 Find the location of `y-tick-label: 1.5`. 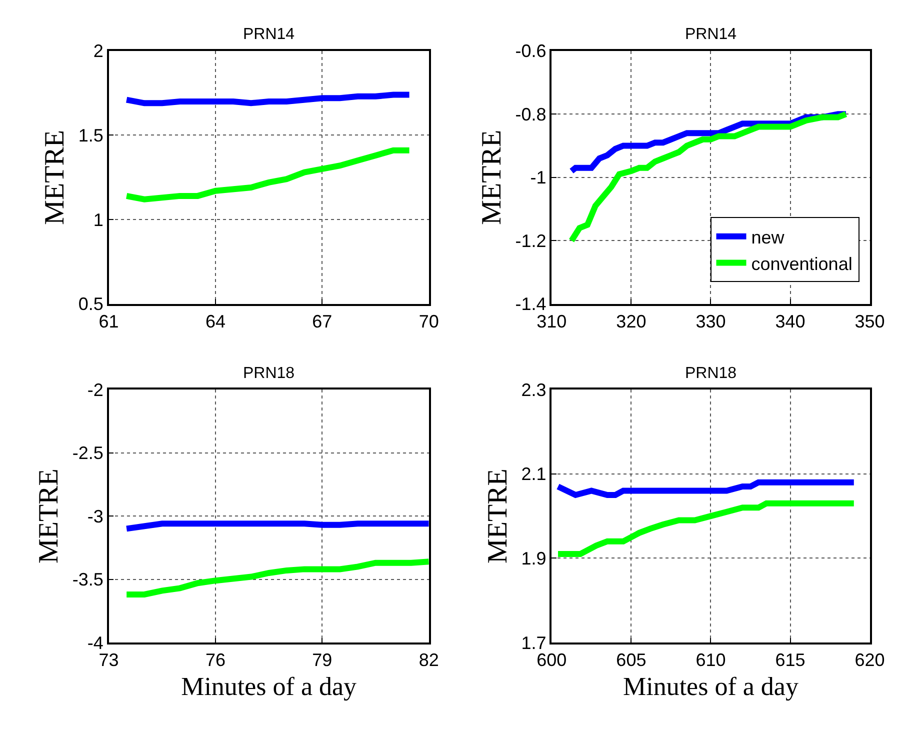

y-tick-label: 1.5 is located at coordinates (91, 136).